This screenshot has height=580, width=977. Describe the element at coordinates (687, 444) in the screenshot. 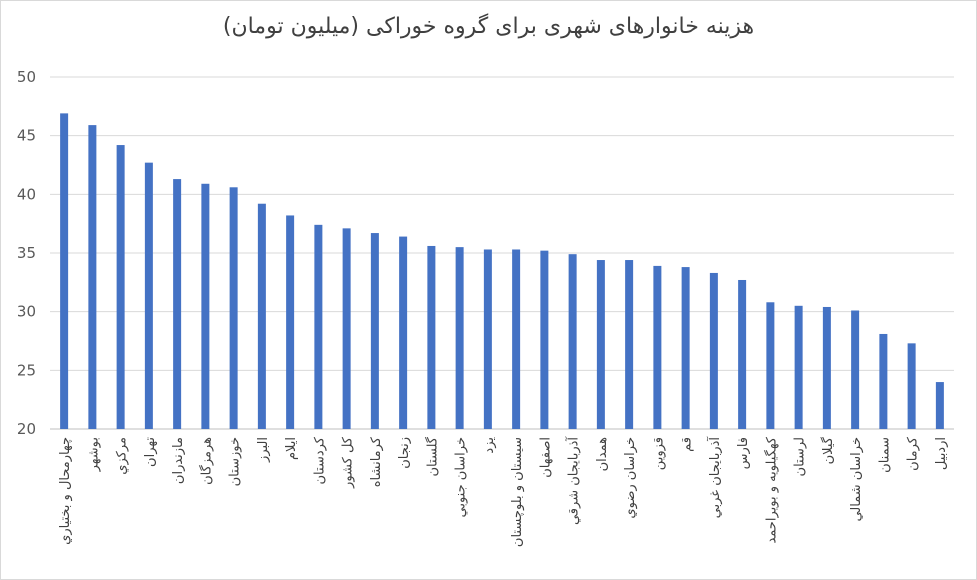

I see `x-category-label: قم` at that location.